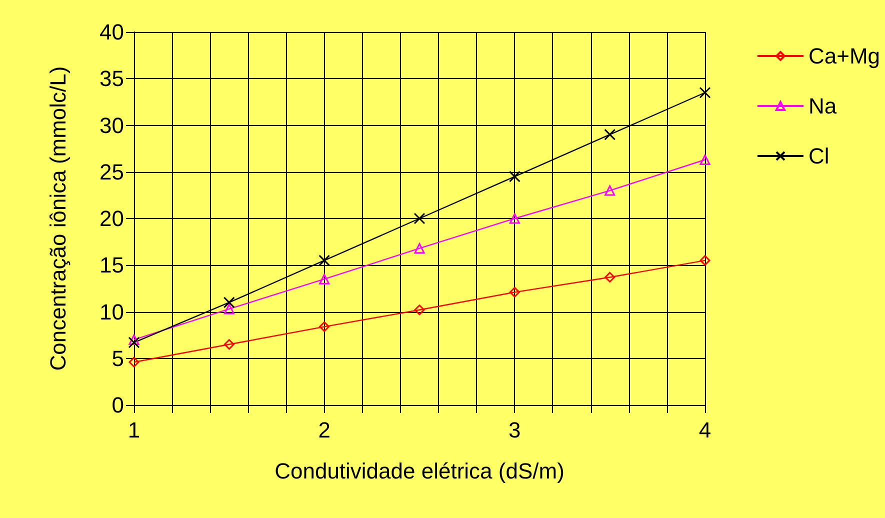  What do you see at coordinates (112, 311) in the screenshot?
I see `y-tick-label: 10` at bounding box center [112, 311].